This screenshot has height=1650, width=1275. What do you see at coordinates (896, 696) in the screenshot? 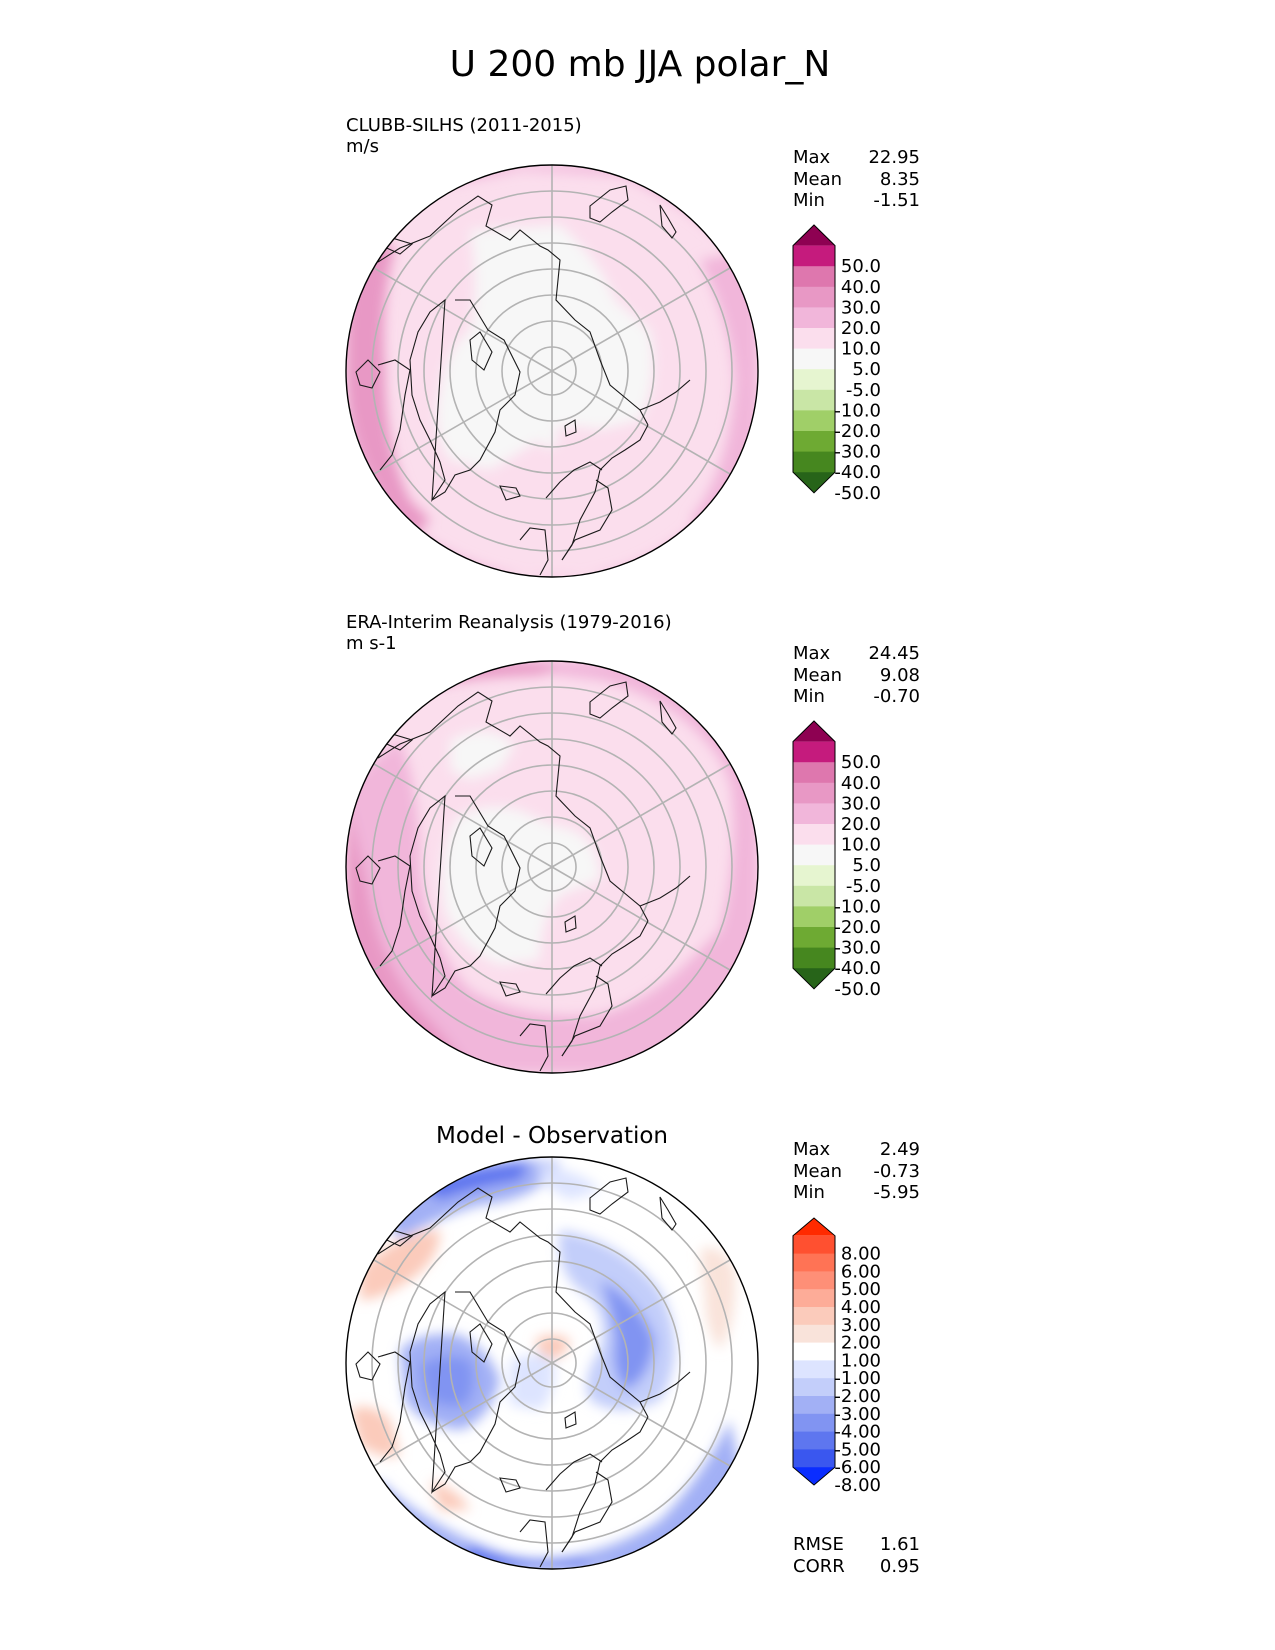
I see `stat-min-value: -0.70` at bounding box center [896, 696].